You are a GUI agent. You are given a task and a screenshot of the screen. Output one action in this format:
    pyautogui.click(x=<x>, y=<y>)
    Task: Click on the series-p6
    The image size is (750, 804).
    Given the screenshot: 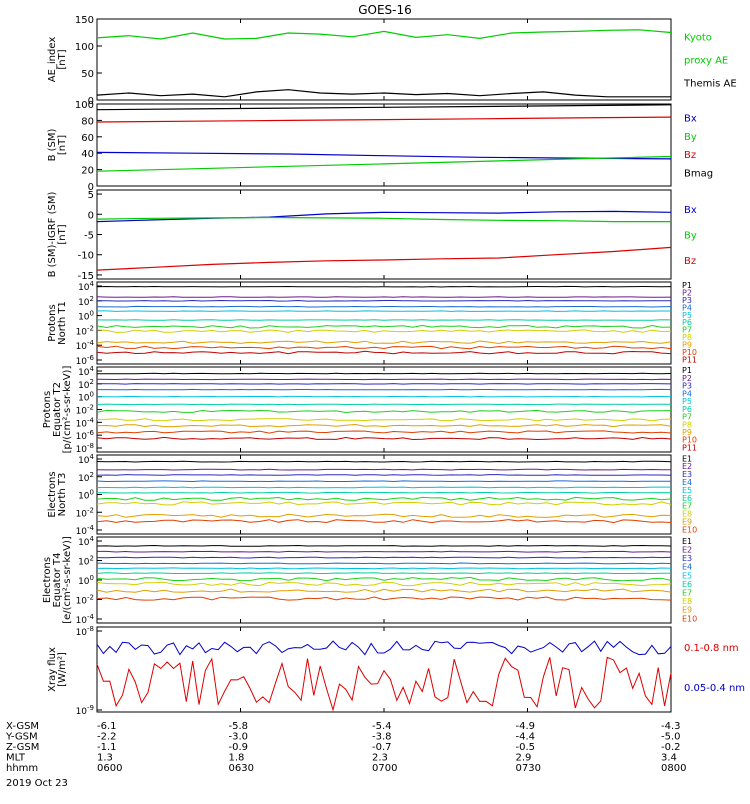 What is the action you would take?
    pyautogui.click(x=384, y=404)
    